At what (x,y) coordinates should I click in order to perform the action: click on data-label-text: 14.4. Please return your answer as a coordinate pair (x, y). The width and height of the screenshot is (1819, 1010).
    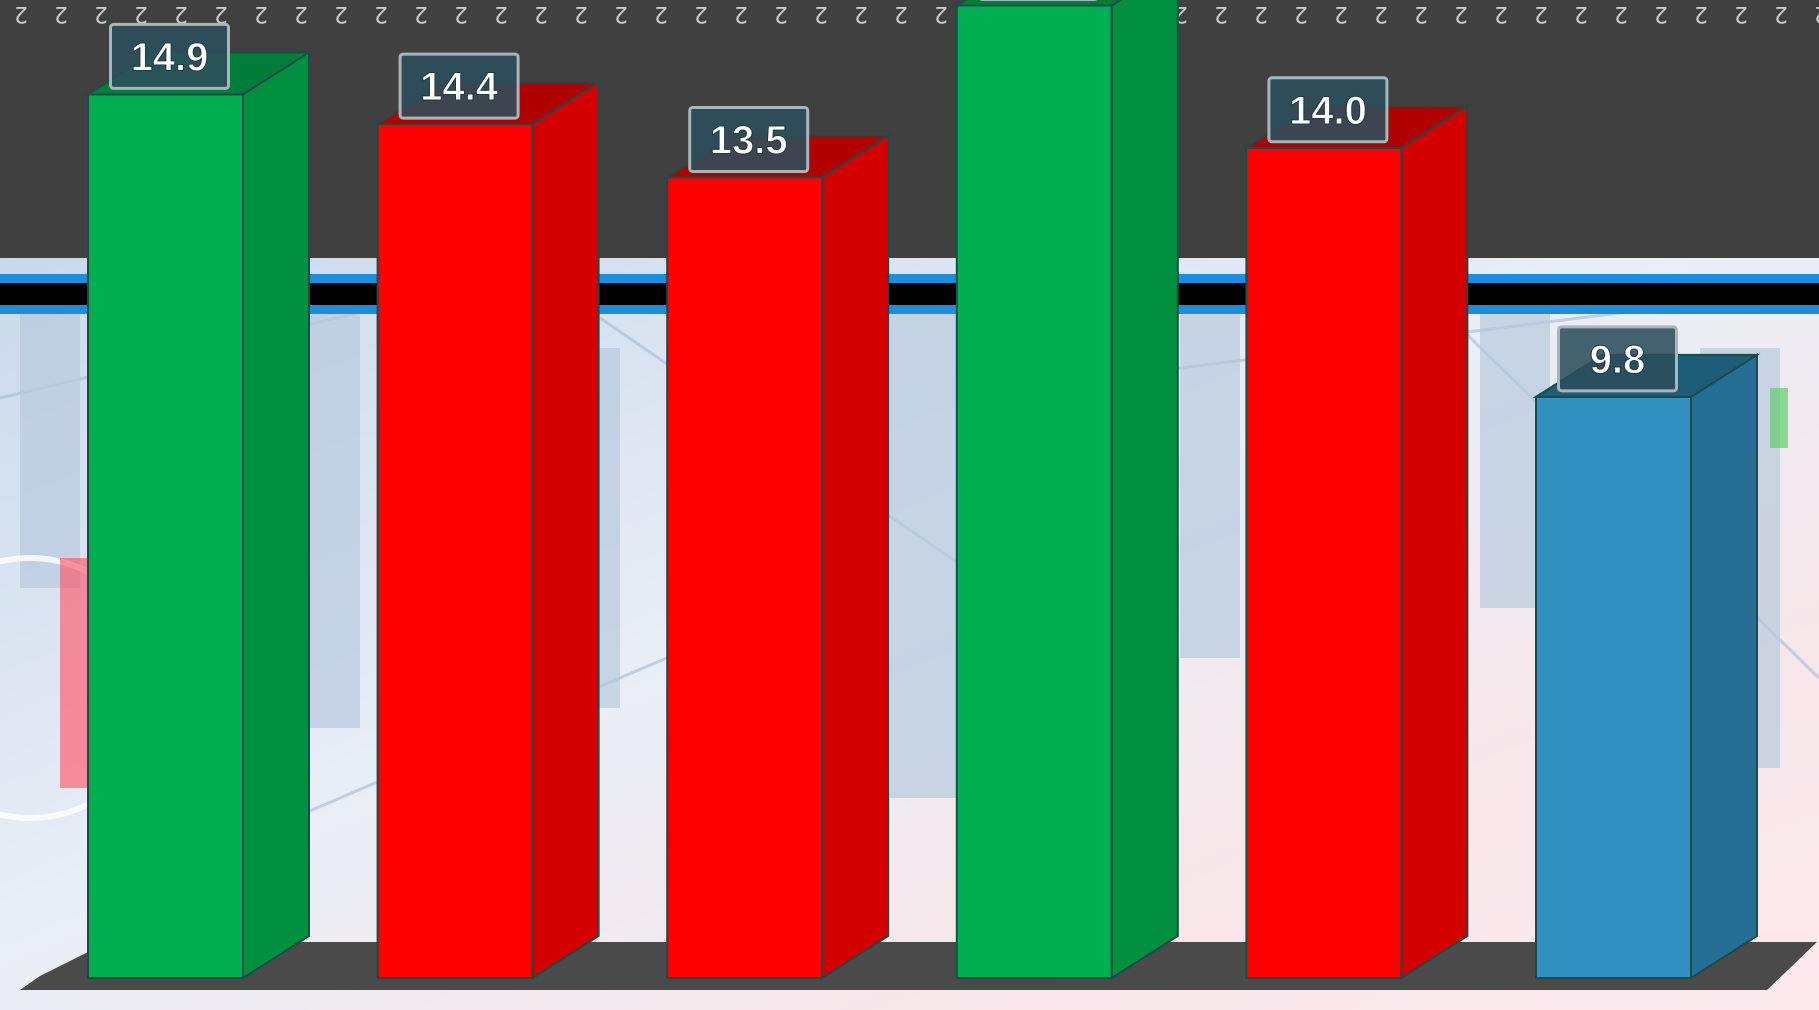
    Looking at the image, I should click on (459, 87).